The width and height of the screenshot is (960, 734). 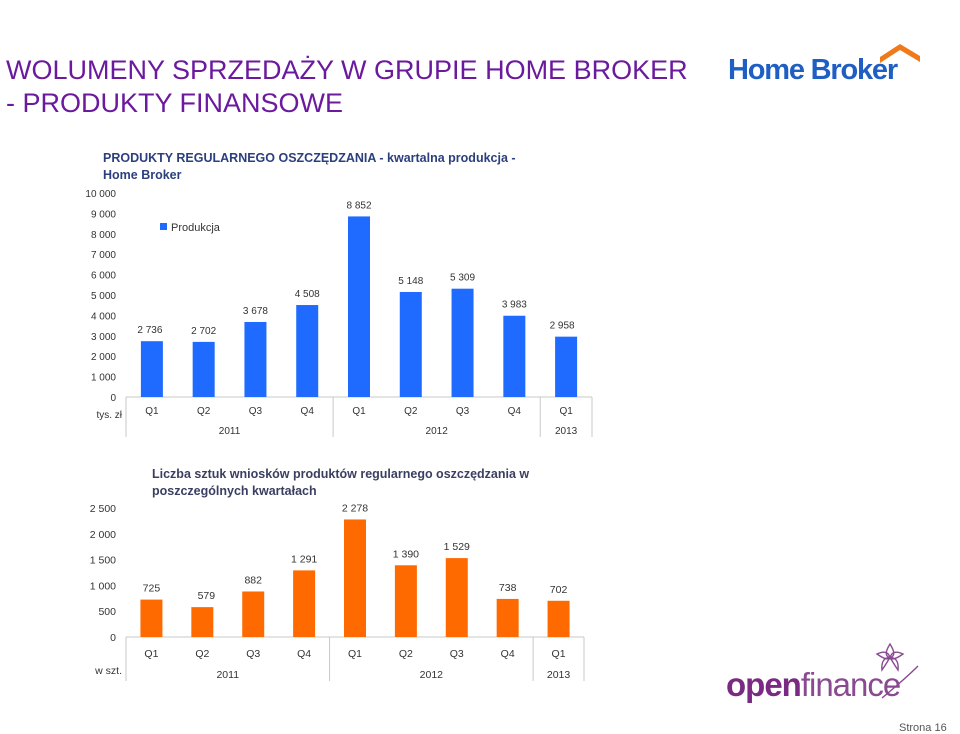 I want to click on chart-production-value-label: 3 678, so click(x=255, y=311).